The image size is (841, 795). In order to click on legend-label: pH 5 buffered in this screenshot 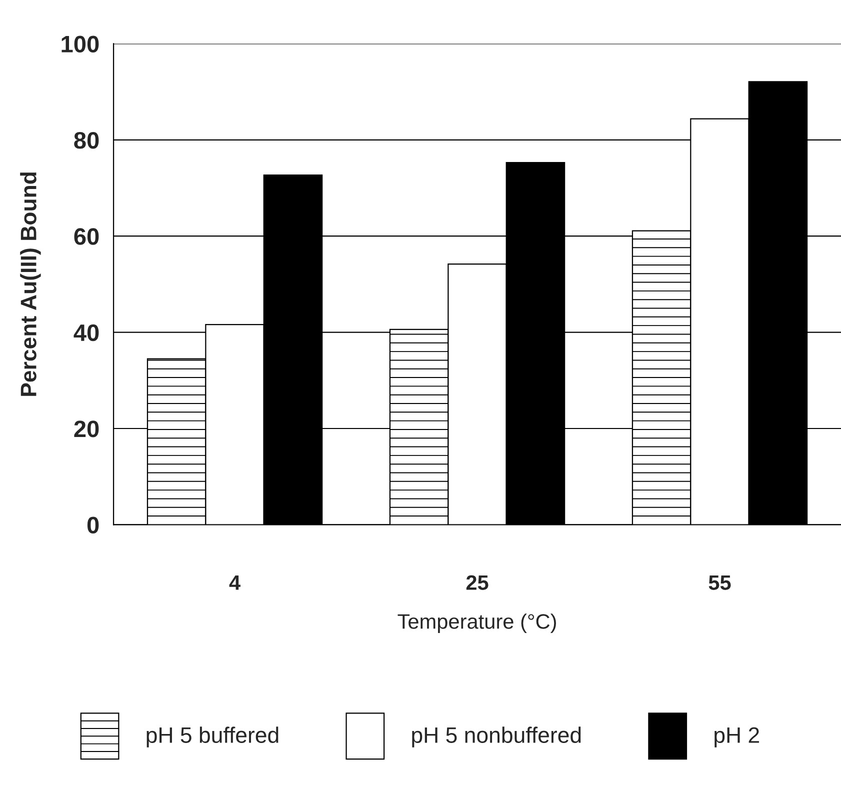, I will do `click(212, 737)`.